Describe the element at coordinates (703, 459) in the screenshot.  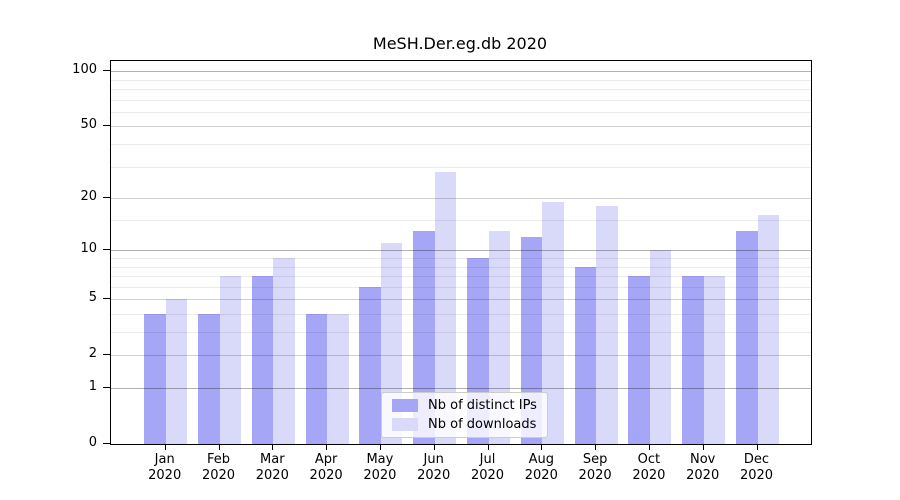
I see `x-tick-month: Nov` at that location.